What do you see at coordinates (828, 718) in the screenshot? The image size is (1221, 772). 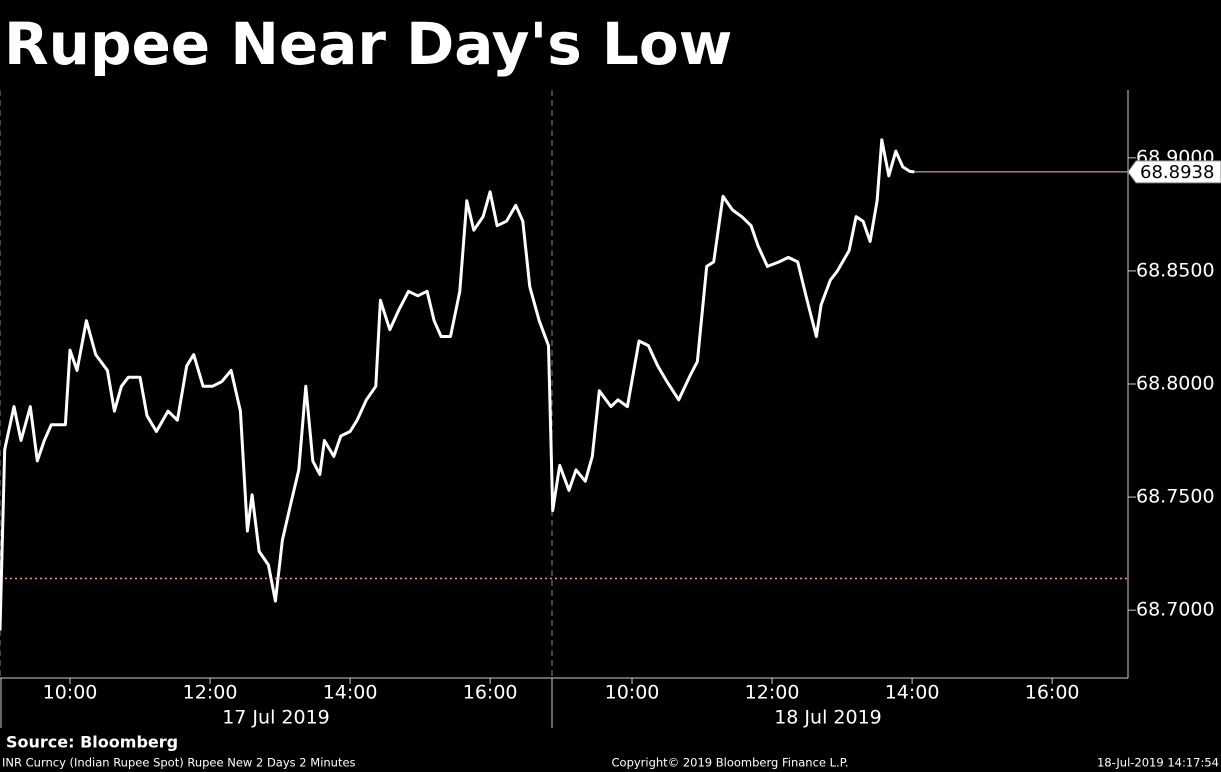 I see `day-label: 18 Jul 2019` at bounding box center [828, 718].